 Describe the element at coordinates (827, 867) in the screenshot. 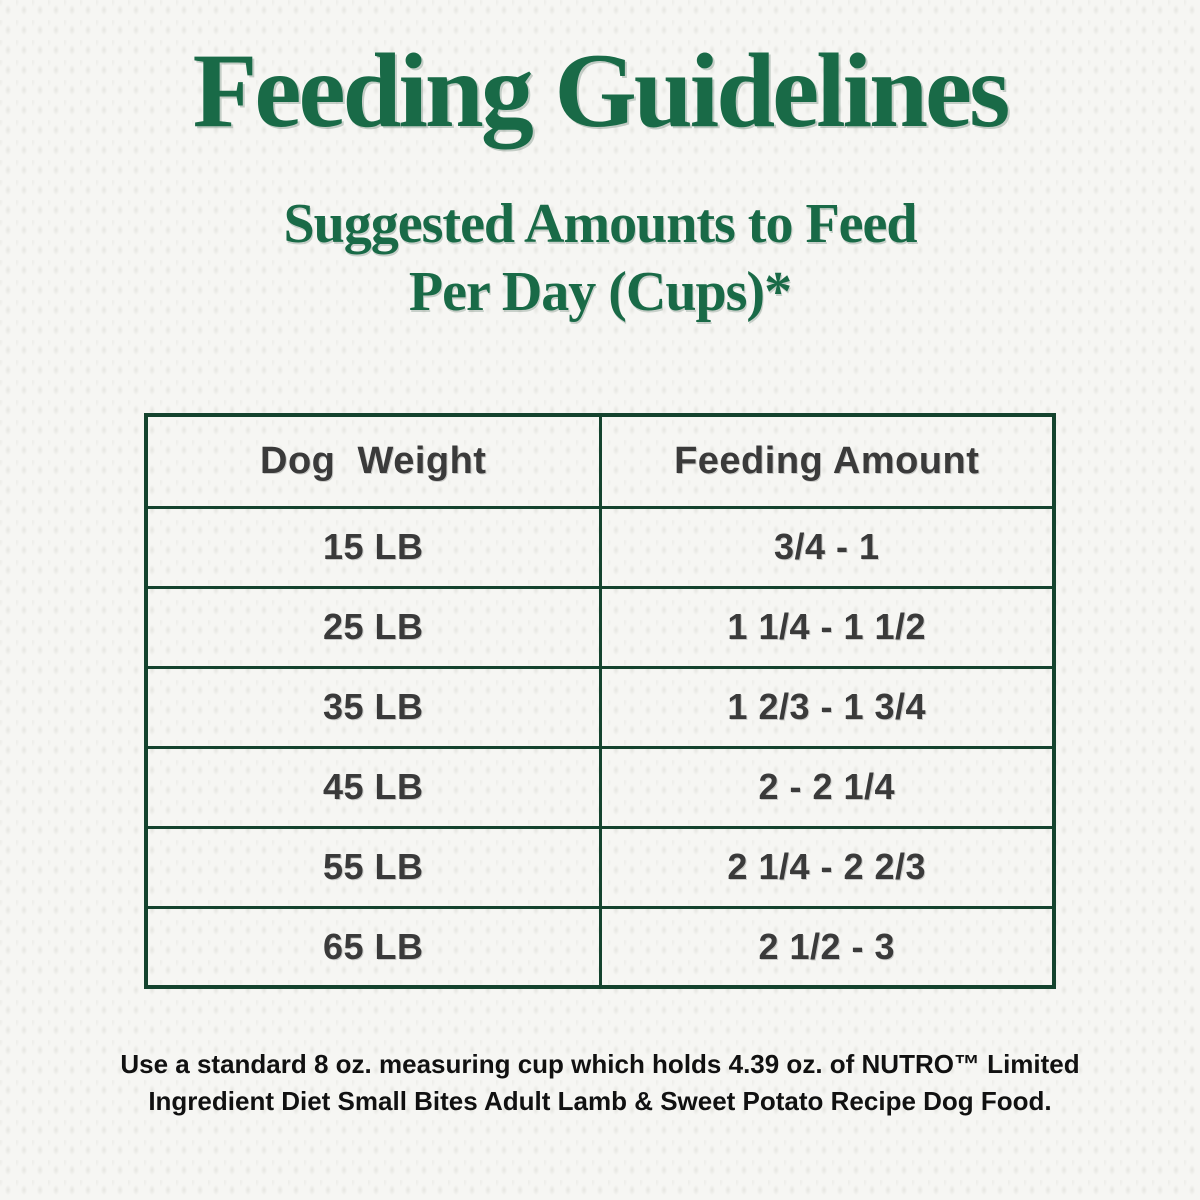

I see `feeding-amount-cell: 2 1/4 - 2 2/3` at that location.